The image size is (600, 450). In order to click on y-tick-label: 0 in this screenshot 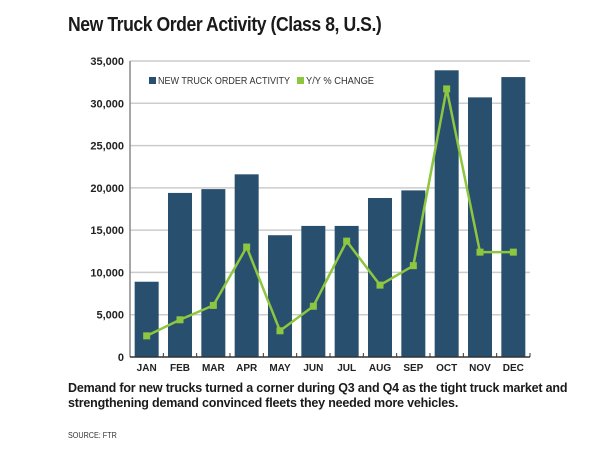, I will do `click(121, 358)`.